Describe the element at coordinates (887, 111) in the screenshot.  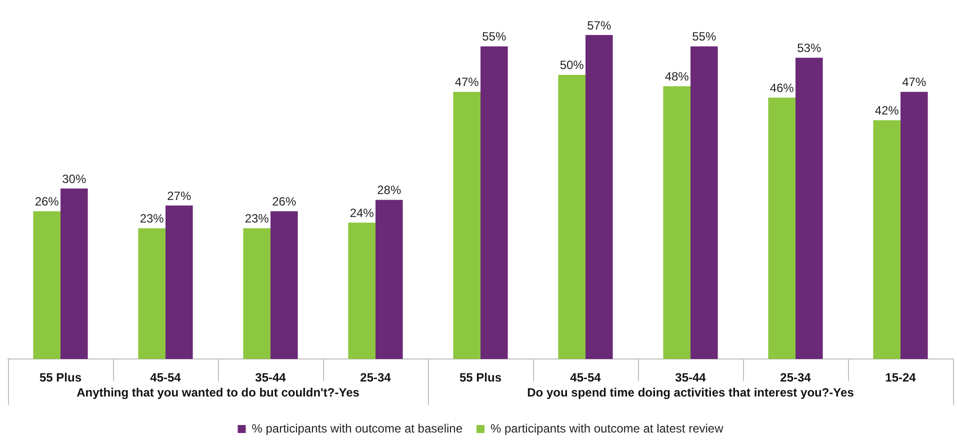
I see `data-label: 42%` at that location.